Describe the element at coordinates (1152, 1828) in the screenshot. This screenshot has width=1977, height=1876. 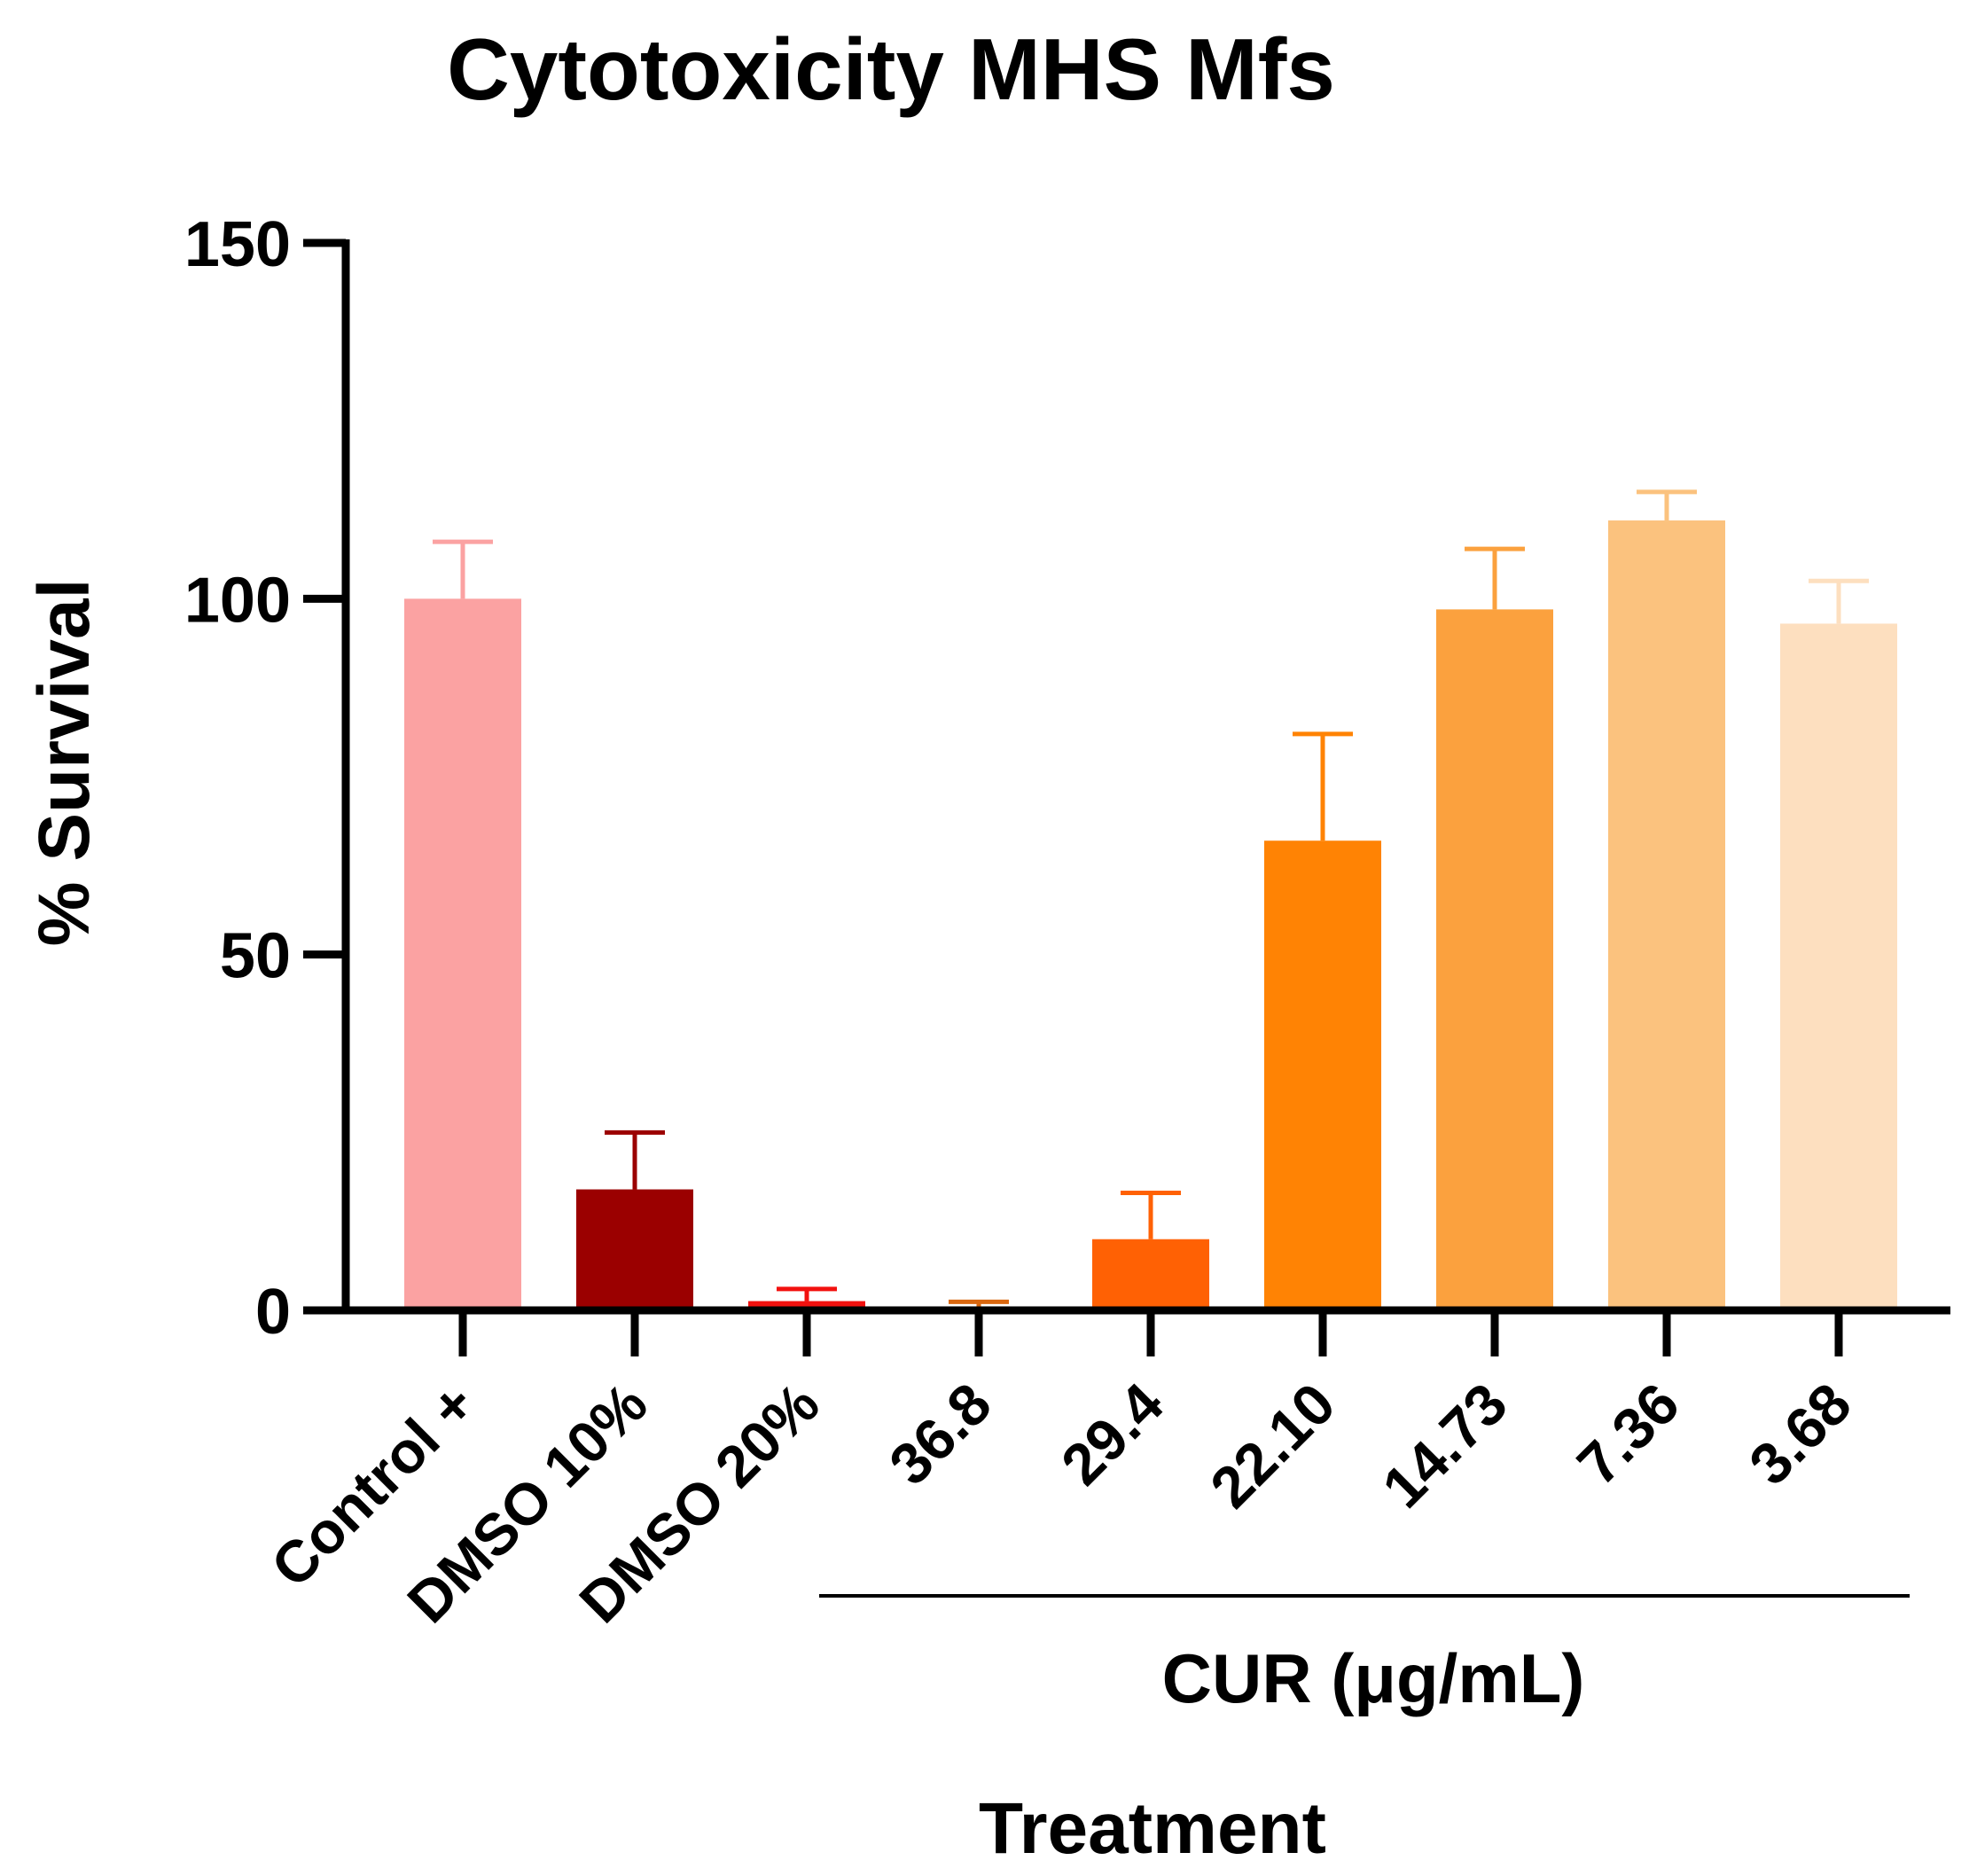
I see `x-axis-title: Treatment` at that location.